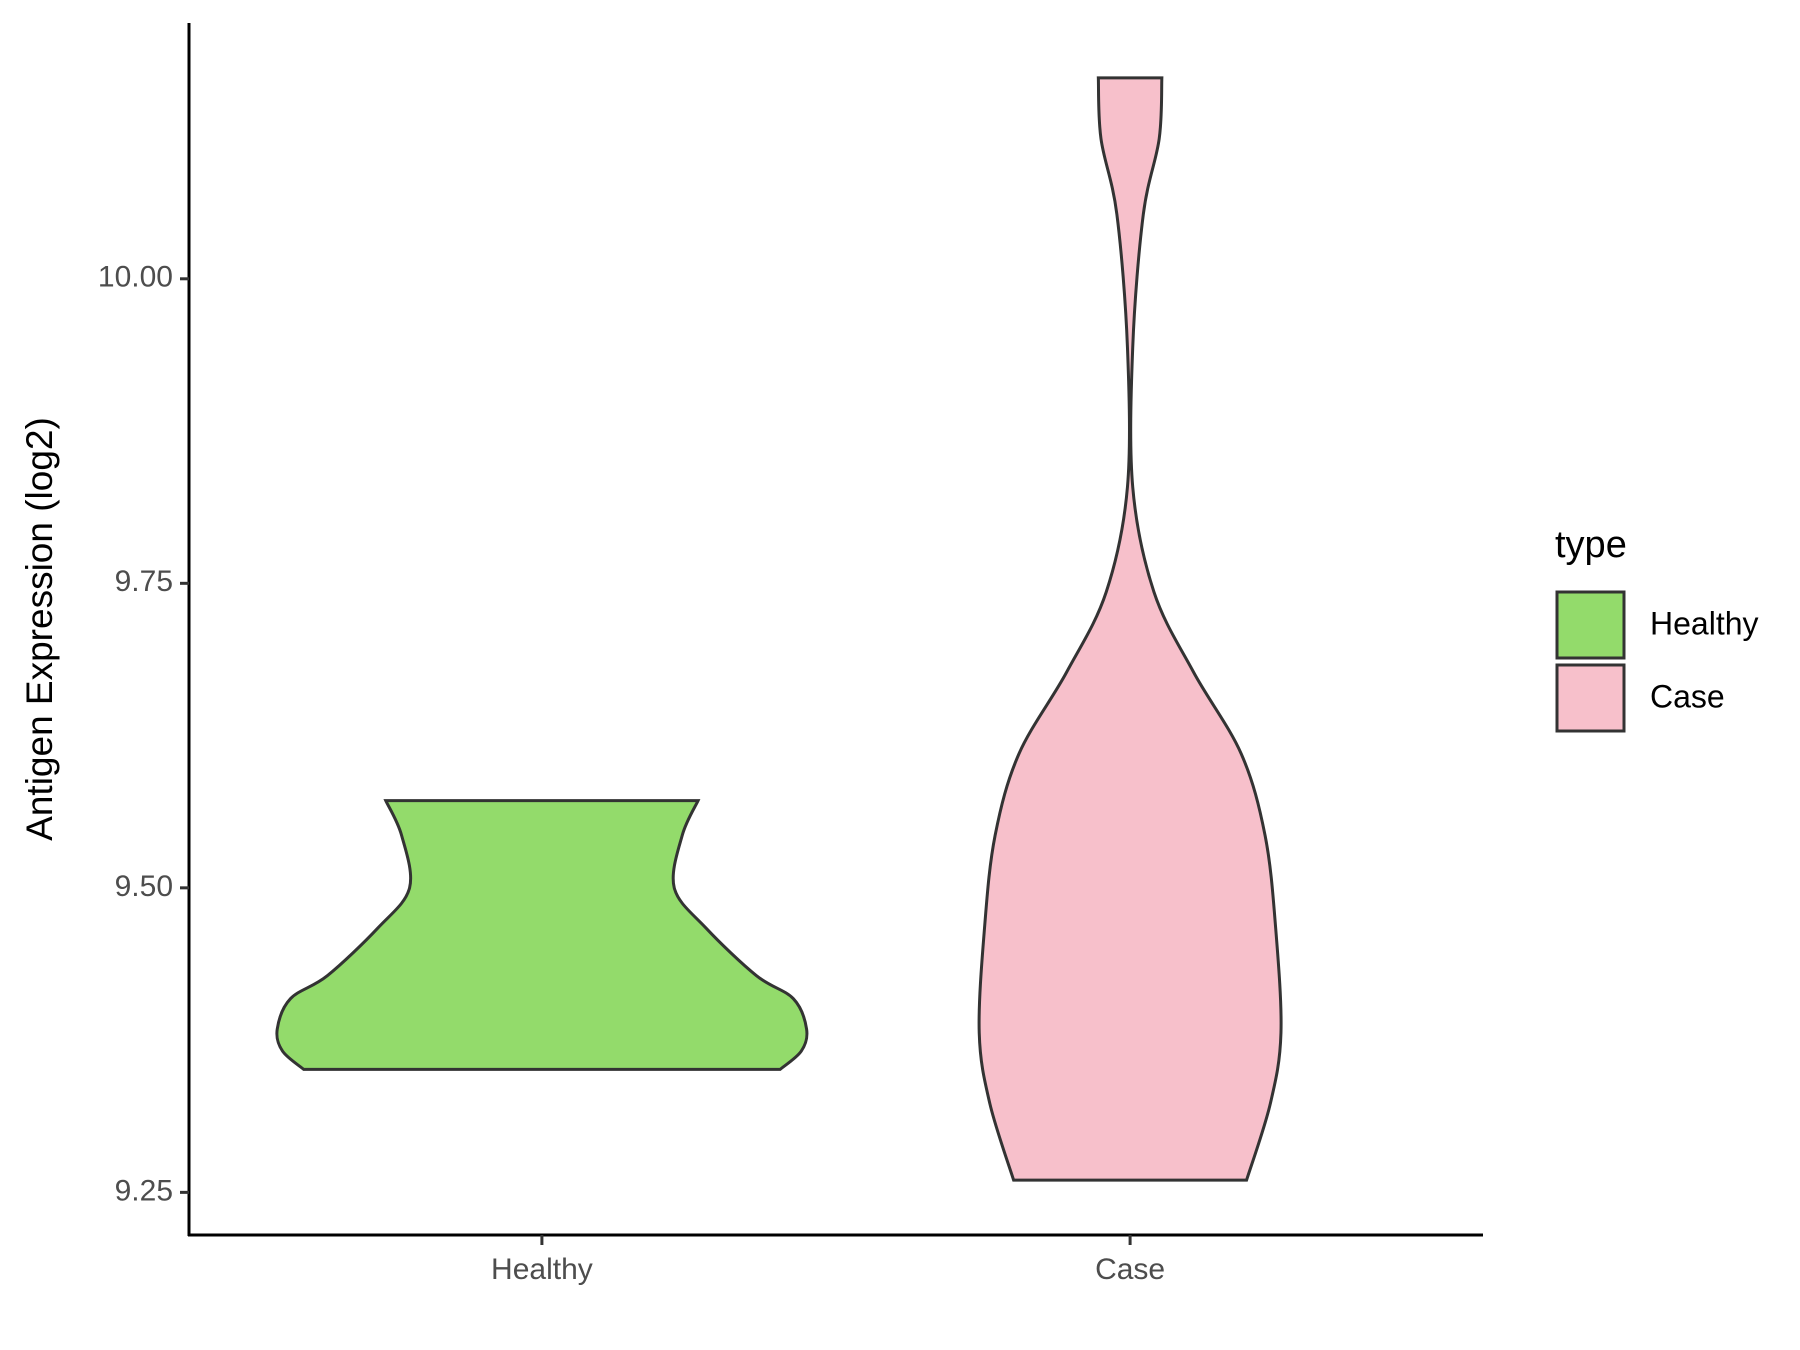 Image resolution: width=1800 pixels, height=1350 pixels. What do you see at coordinates (144, 581) in the screenshot?
I see `y-tick-label: 9.75` at bounding box center [144, 581].